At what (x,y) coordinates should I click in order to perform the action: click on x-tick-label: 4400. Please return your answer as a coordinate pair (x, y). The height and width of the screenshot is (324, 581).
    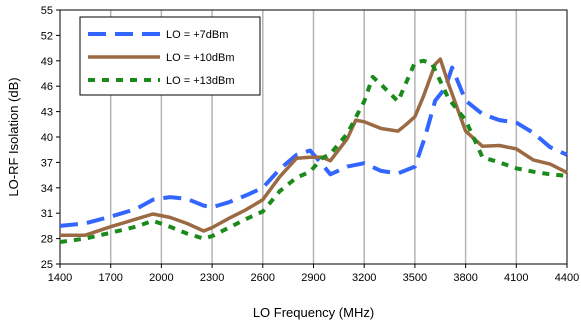
    Looking at the image, I should click on (567, 278).